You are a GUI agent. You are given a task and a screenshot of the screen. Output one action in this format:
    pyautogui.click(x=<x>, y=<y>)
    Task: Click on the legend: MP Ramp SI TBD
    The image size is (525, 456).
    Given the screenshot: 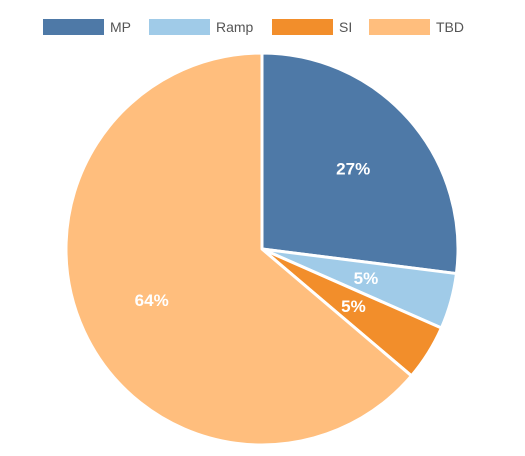 What is the action you would take?
    pyautogui.click(x=253, y=27)
    